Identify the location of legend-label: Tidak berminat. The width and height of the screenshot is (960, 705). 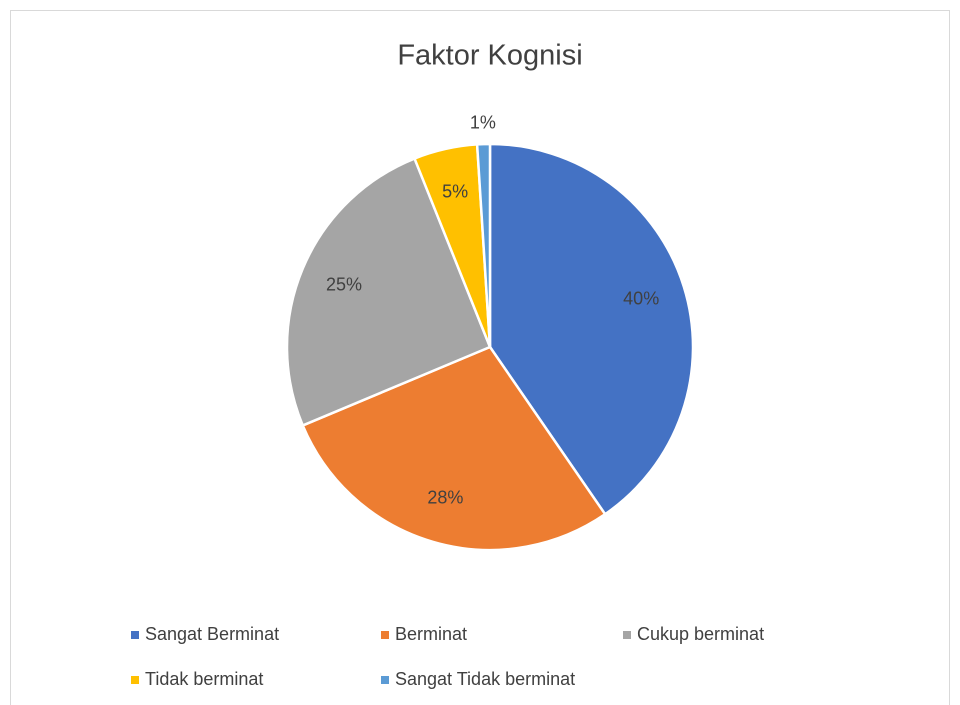
(204, 679).